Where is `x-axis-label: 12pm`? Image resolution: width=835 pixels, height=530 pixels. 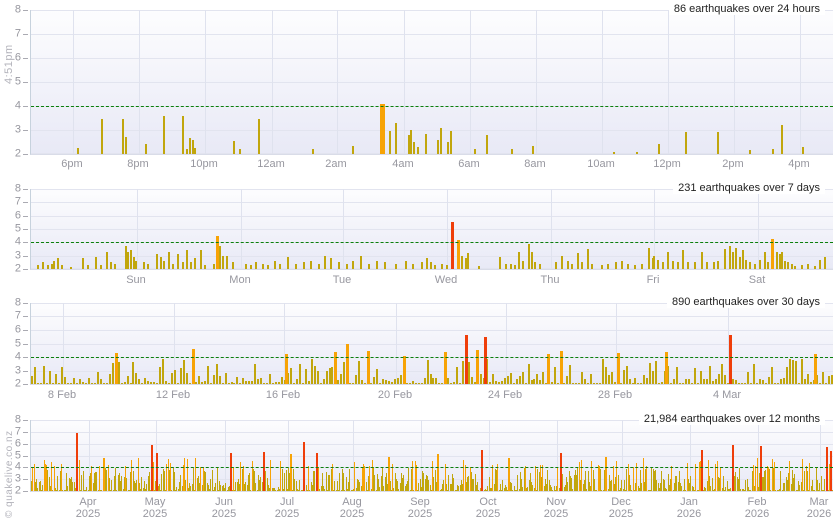 x-axis-label: 12pm is located at coordinates (667, 164).